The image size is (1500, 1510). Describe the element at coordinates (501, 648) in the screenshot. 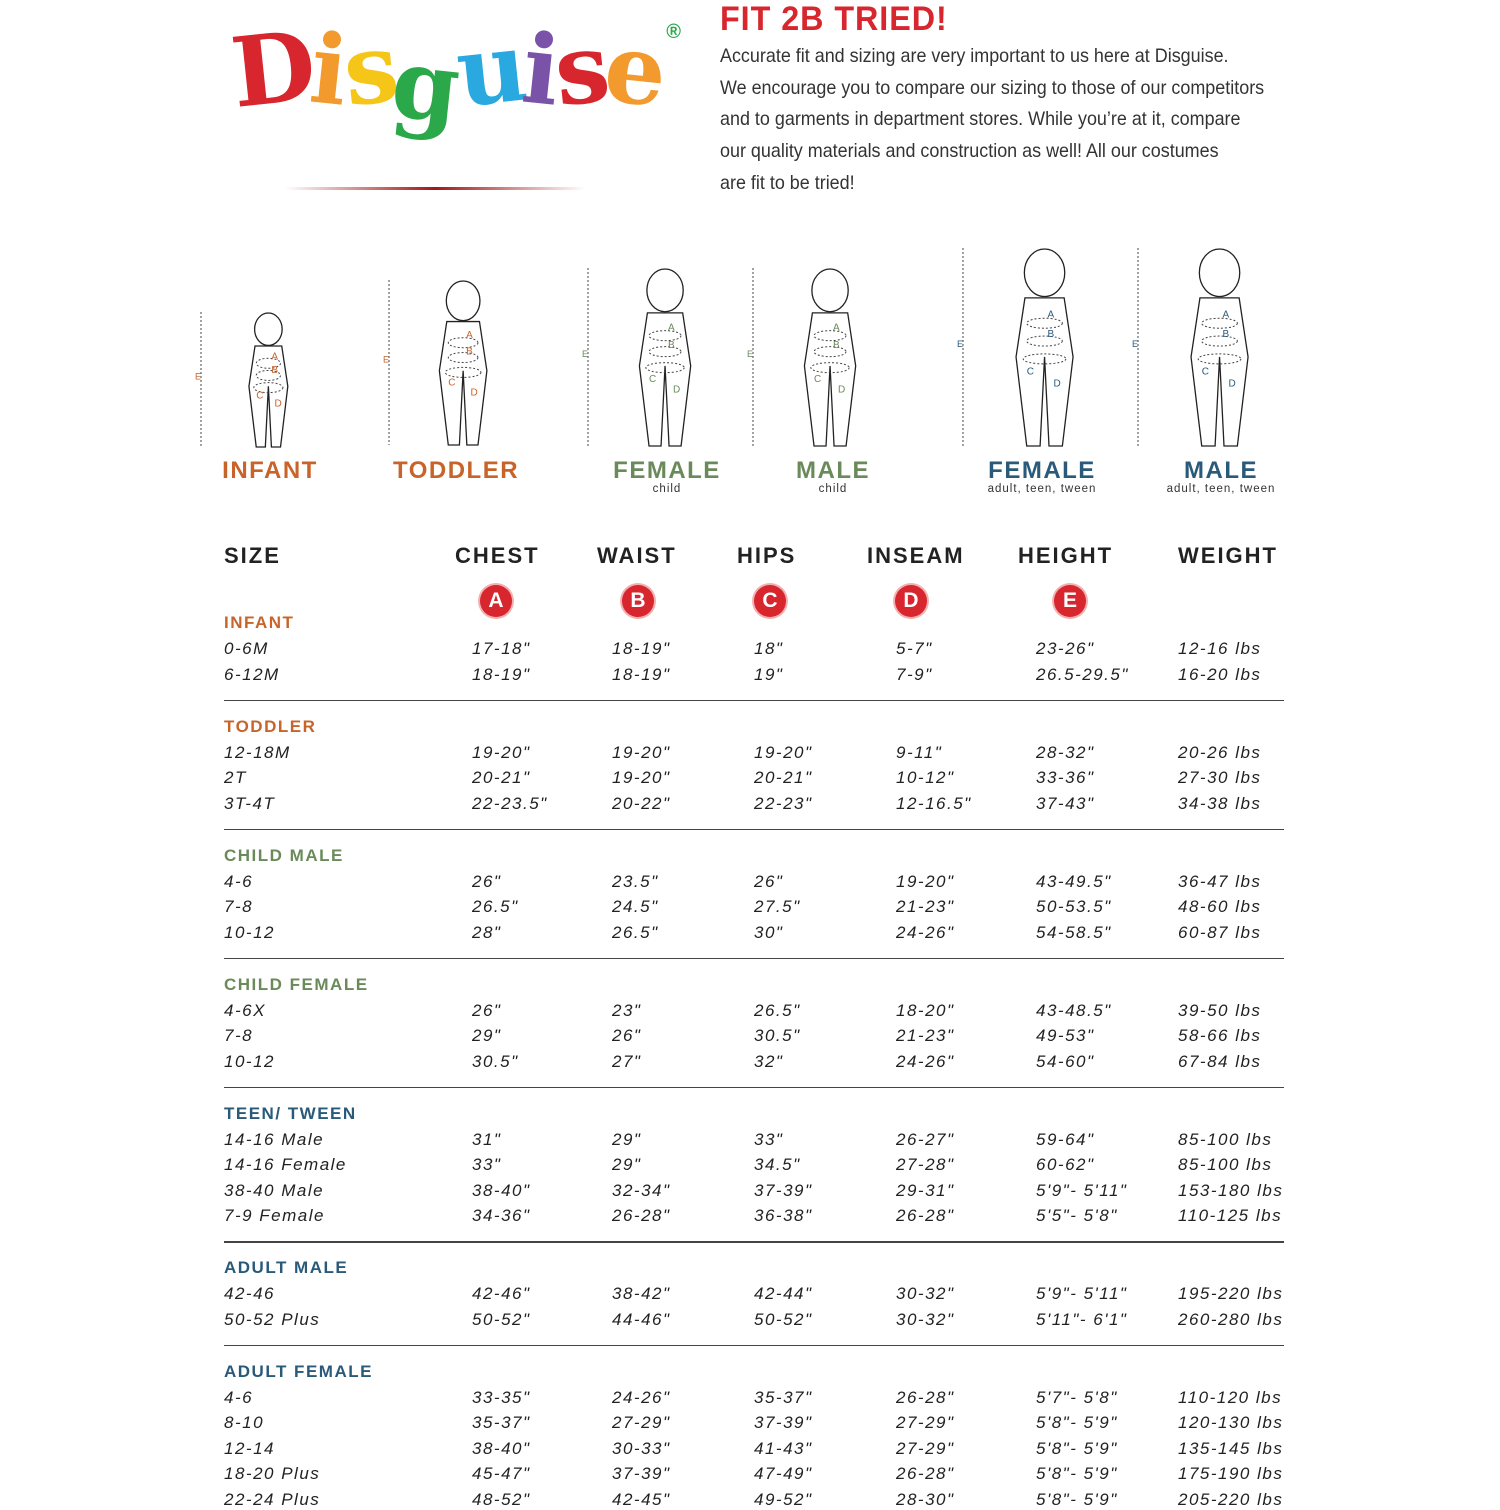

I see `value-cell: 17-18"` at that location.